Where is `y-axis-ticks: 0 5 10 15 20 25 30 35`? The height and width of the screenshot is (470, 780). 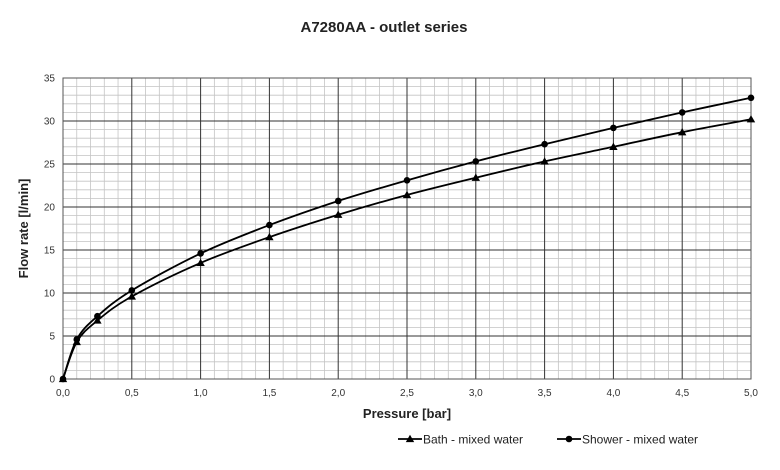 y-axis-ticks: 0 5 10 15 20 25 30 35 is located at coordinates (50, 230).